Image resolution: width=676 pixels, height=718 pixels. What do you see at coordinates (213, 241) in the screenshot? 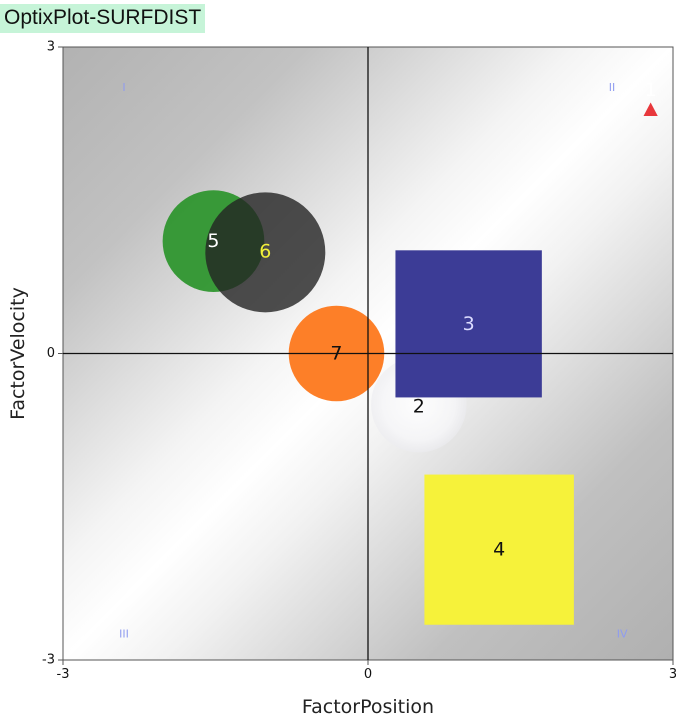
I see `point-label-5: 5` at bounding box center [213, 241].